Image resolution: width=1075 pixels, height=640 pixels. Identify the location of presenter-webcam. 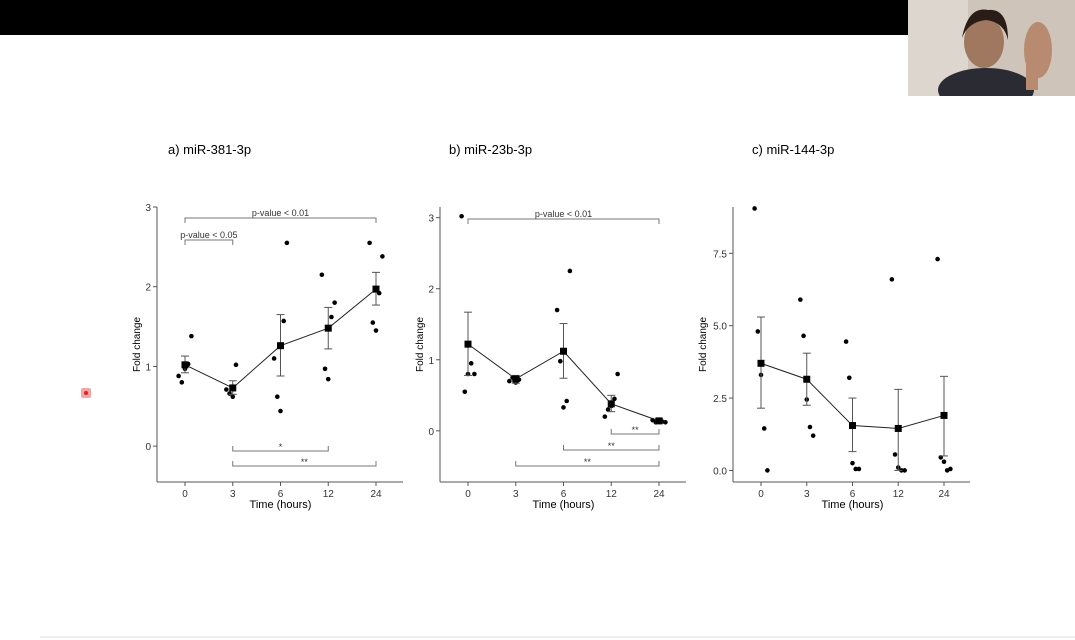
(991, 48).